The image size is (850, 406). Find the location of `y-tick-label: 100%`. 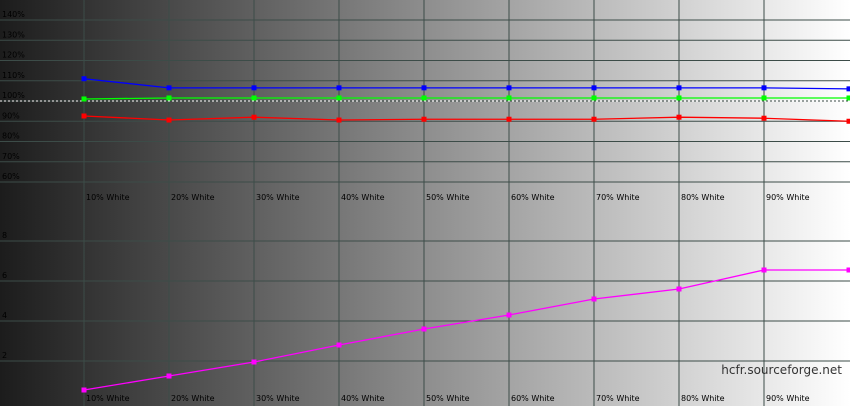

y-tick-label: 100% is located at coordinates (13, 95).